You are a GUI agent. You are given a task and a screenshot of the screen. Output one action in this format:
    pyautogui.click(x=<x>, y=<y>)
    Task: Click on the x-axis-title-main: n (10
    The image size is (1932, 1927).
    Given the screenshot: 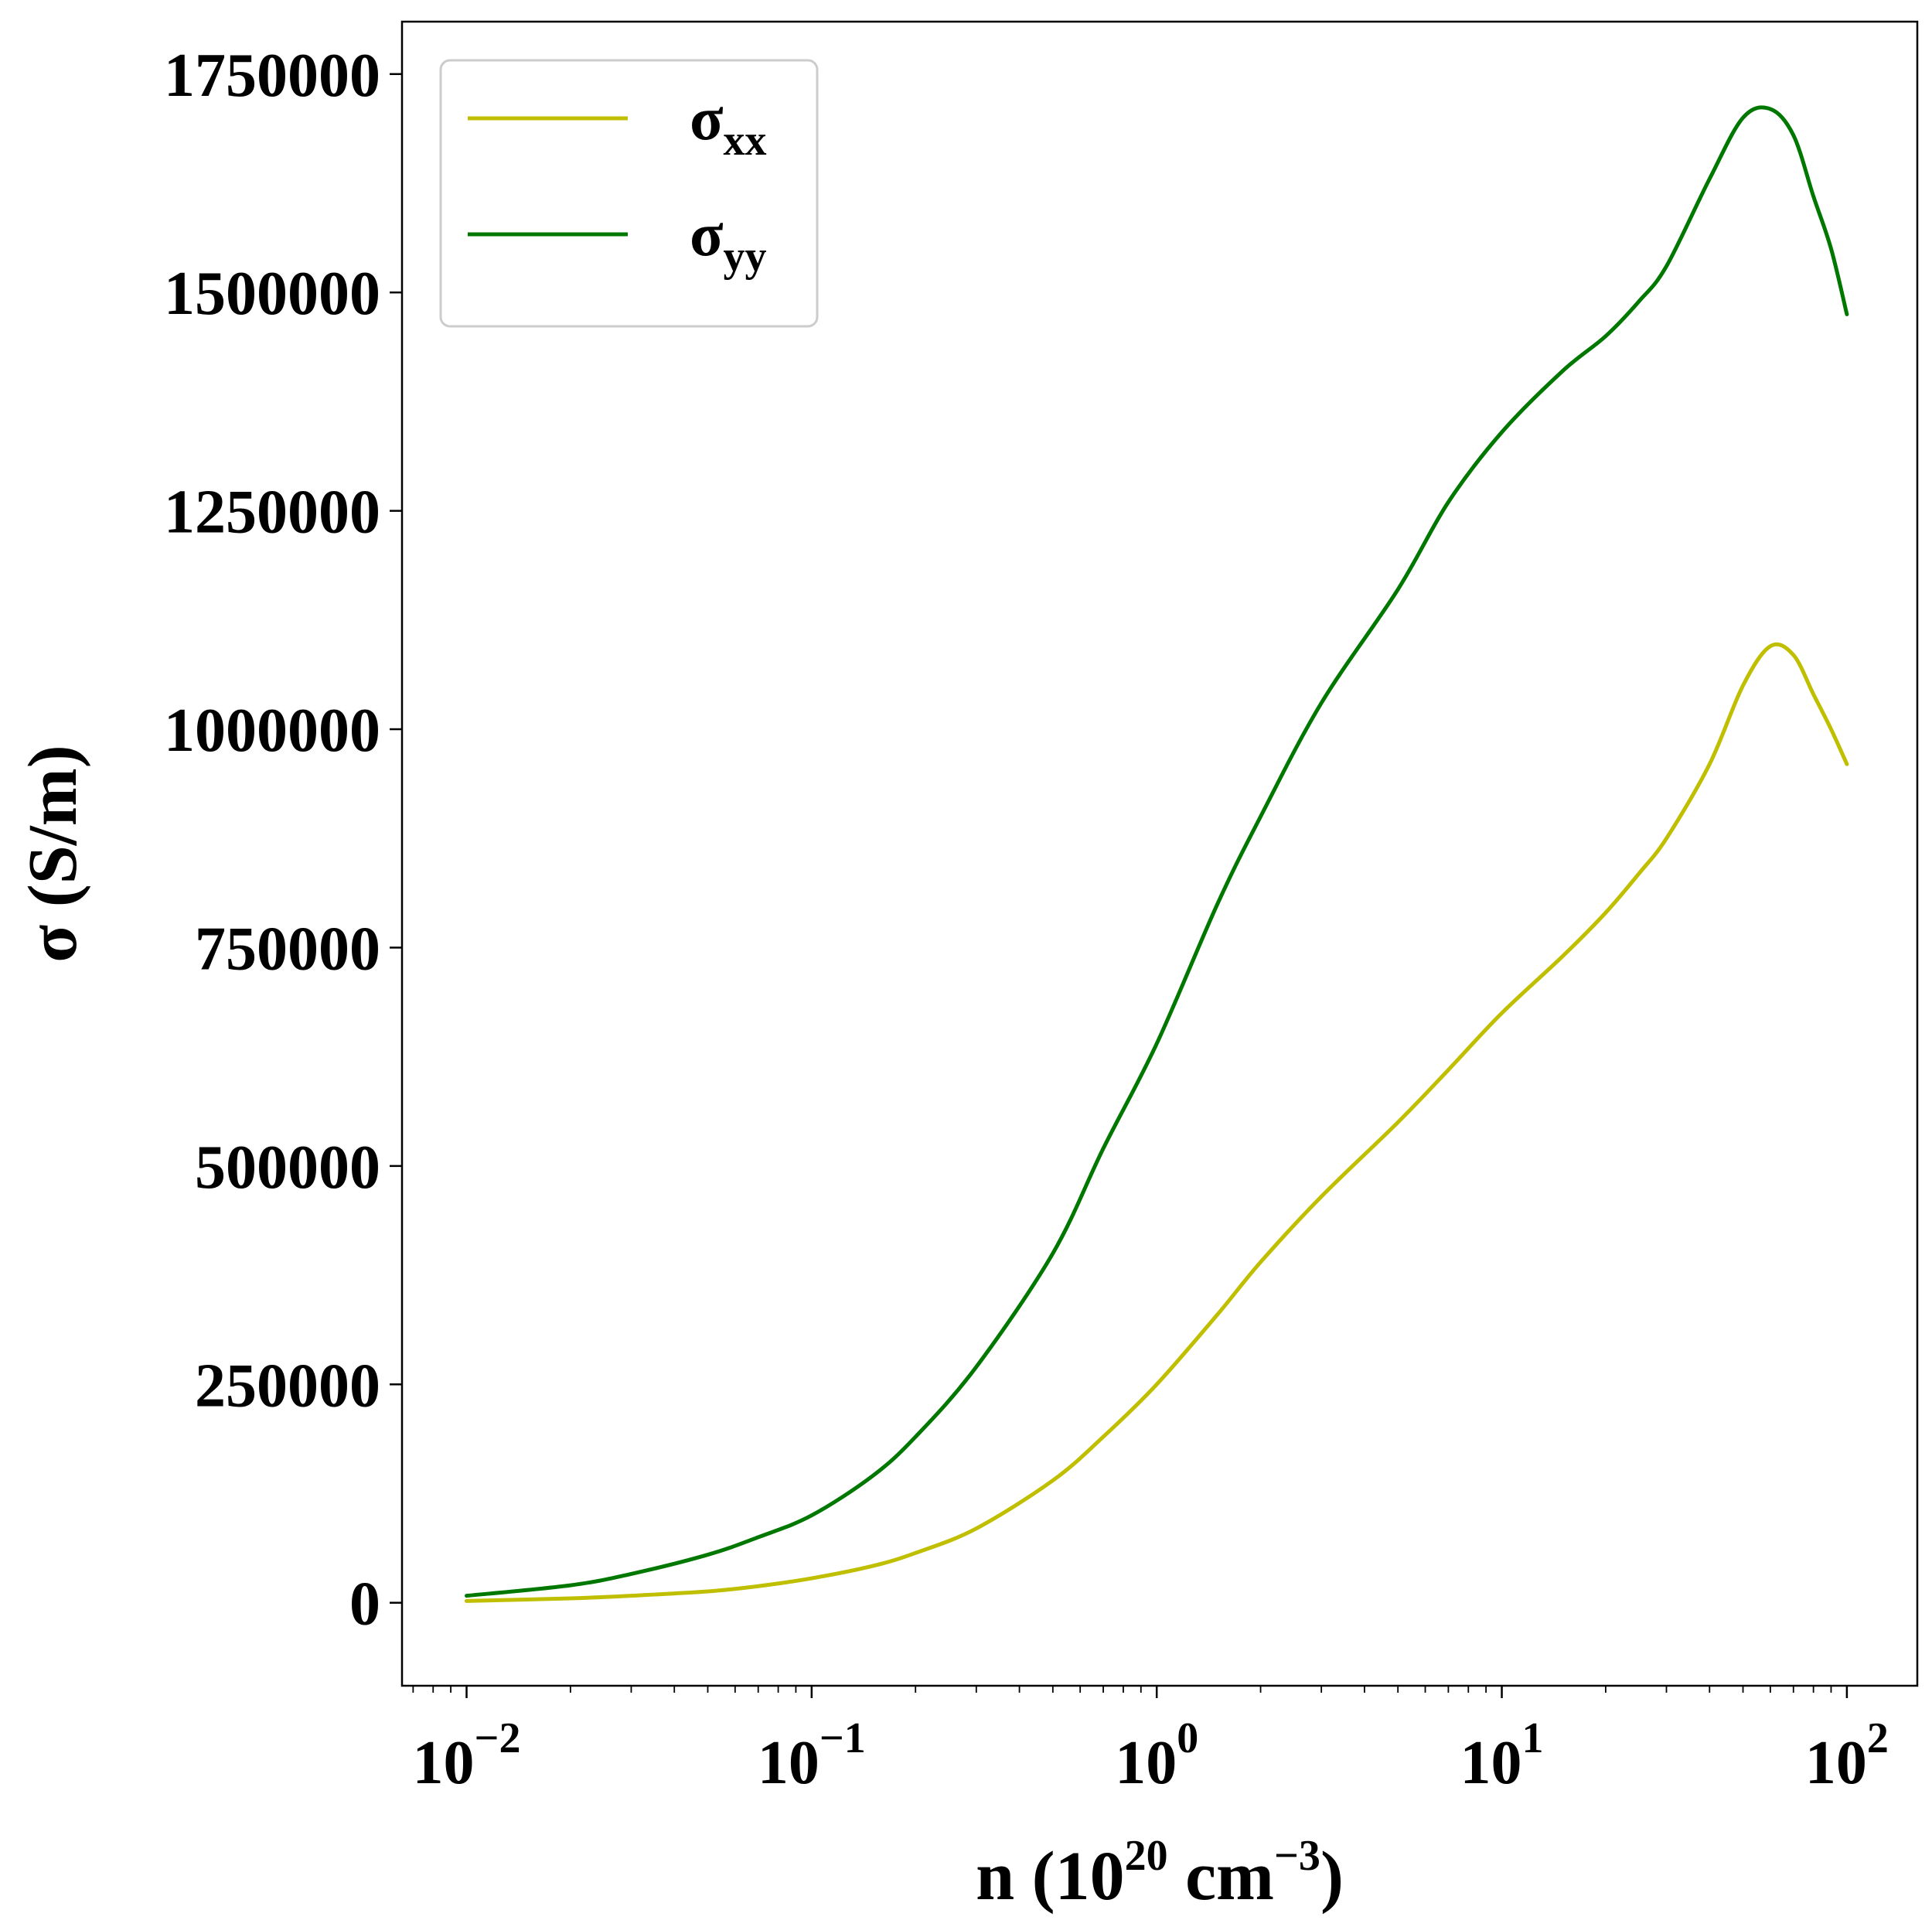 What is the action you would take?
    pyautogui.click(x=1050, y=1876)
    